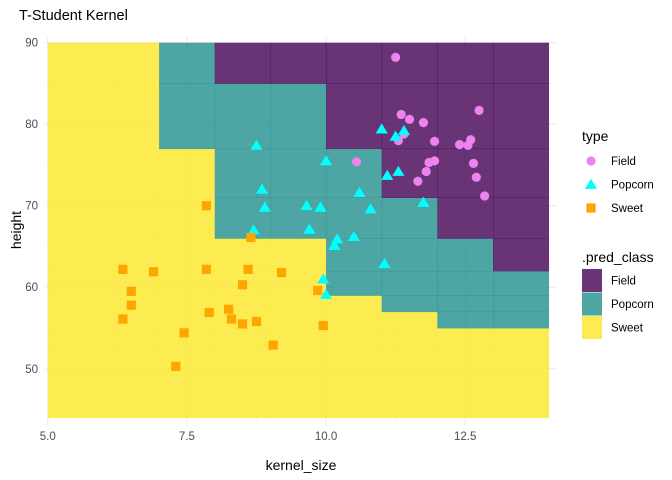  I want to click on x-tick-label: 5.0, so click(48, 437).